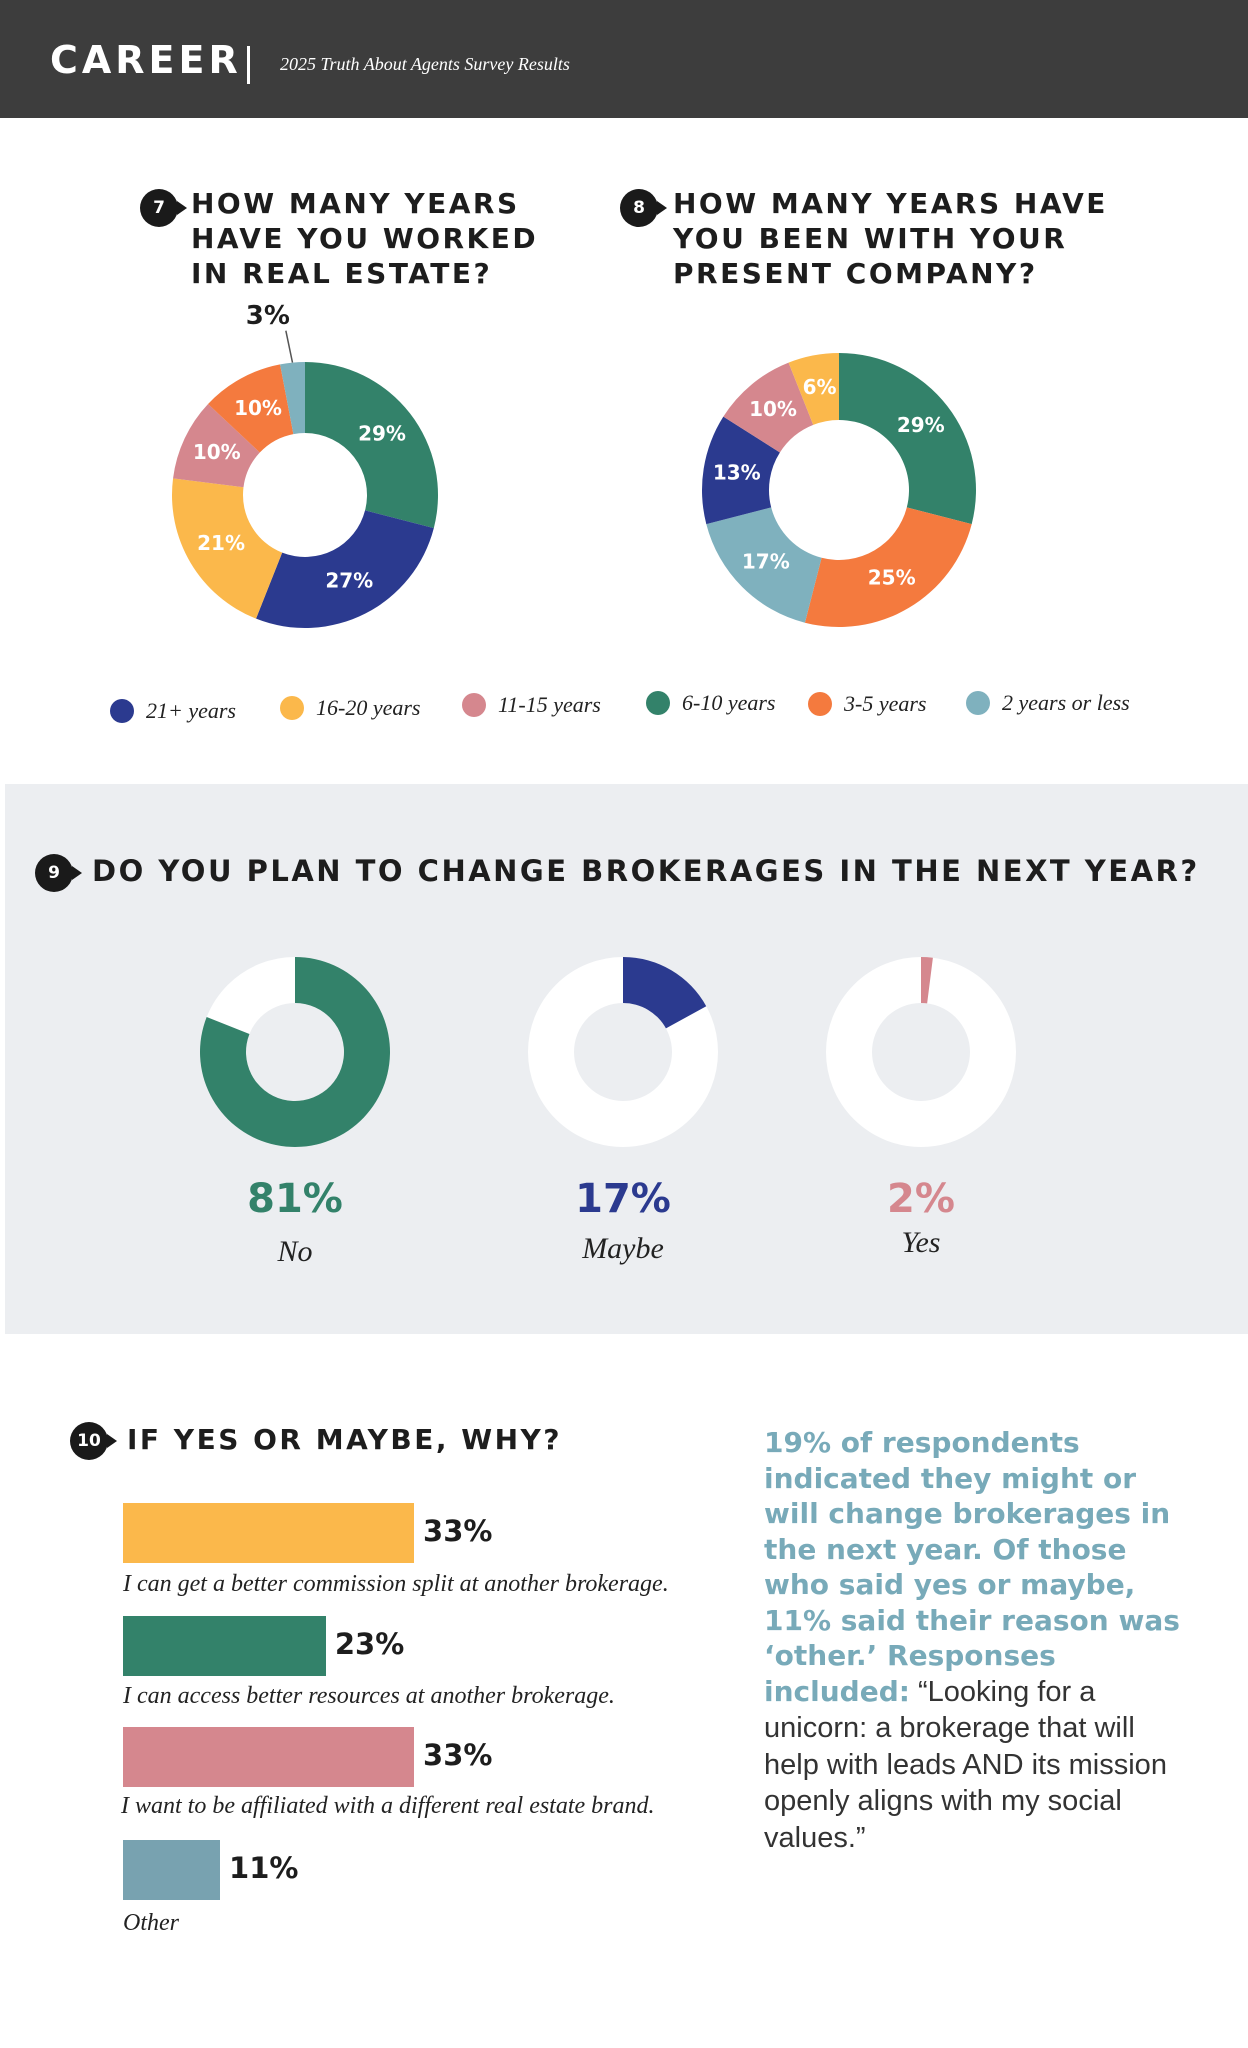 This screenshot has width=1248, height=2048. I want to click on label-leader-line, so click(289, 346).